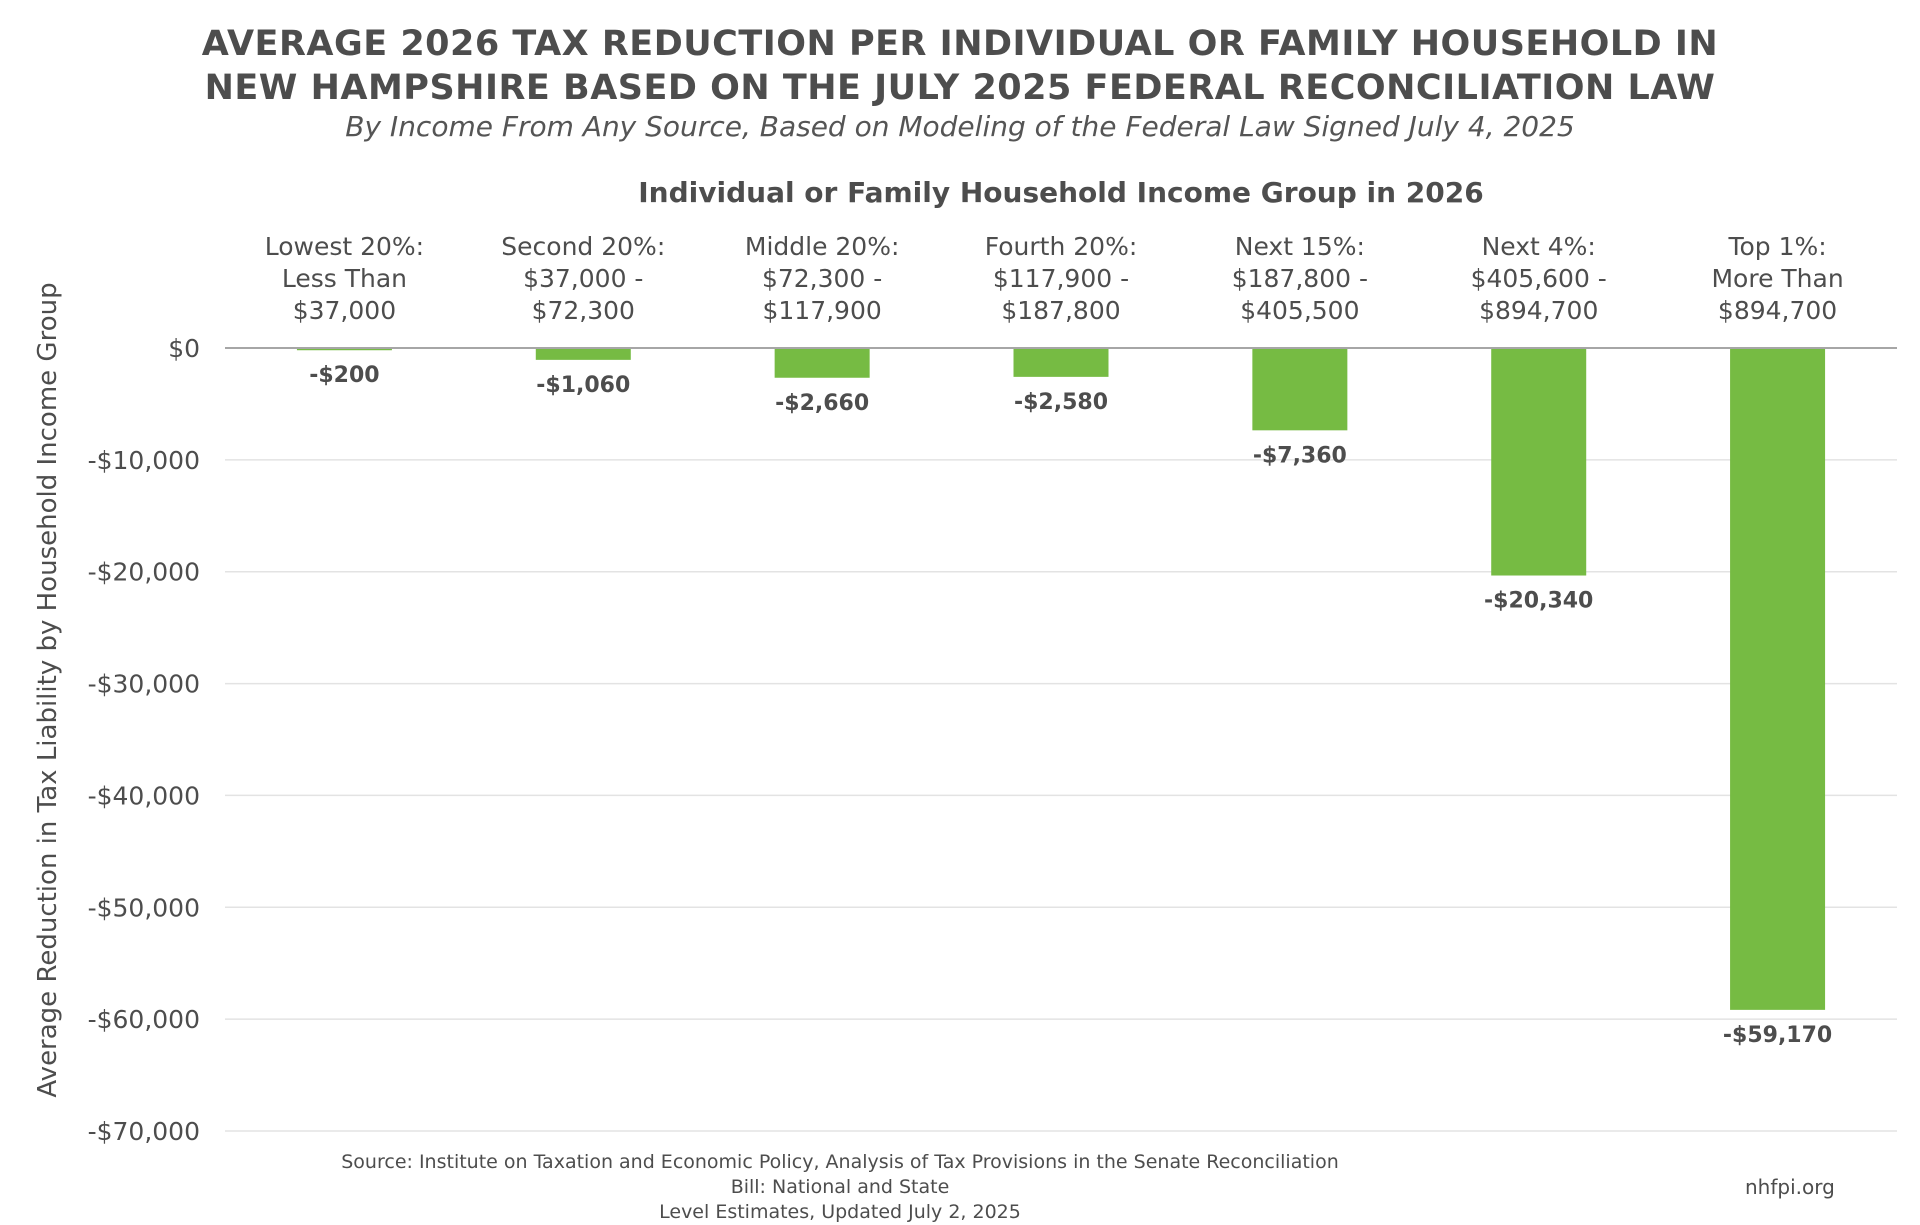 This screenshot has width=1920, height=1225. What do you see at coordinates (144, 795) in the screenshot?
I see `y-tick-label: -$40,000` at bounding box center [144, 795].